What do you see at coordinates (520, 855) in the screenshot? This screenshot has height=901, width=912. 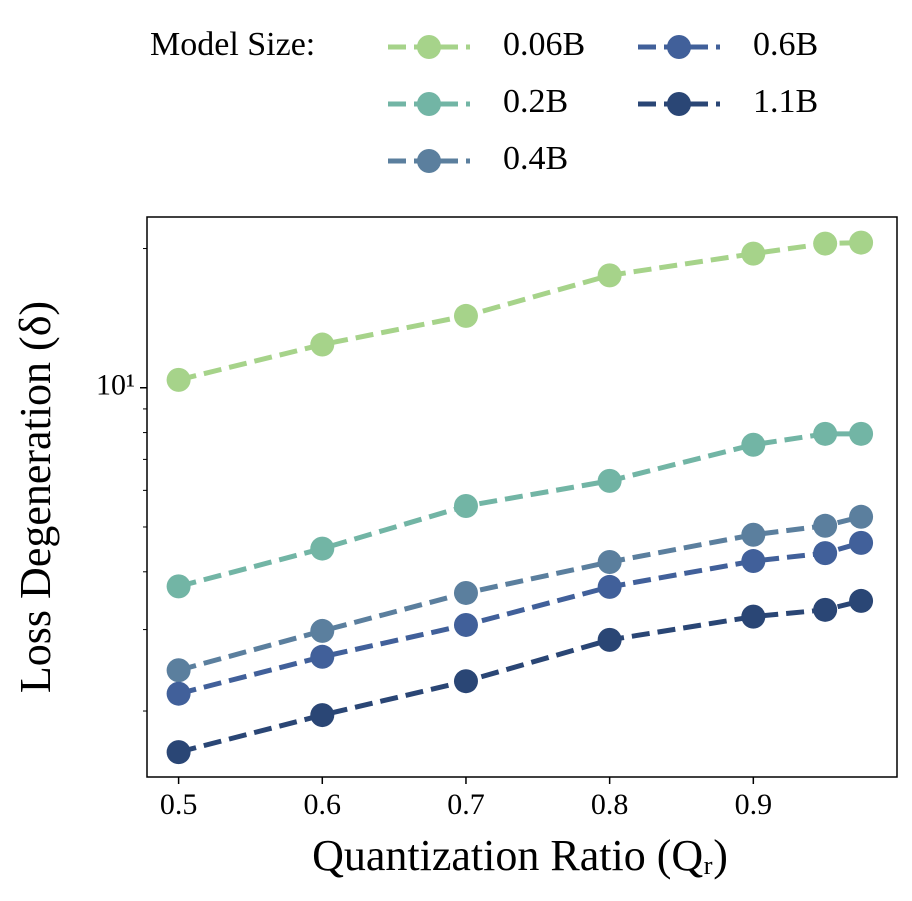 I see `x-axis-label: Quantization Ratio (Qᵣ)` at bounding box center [520, 855].